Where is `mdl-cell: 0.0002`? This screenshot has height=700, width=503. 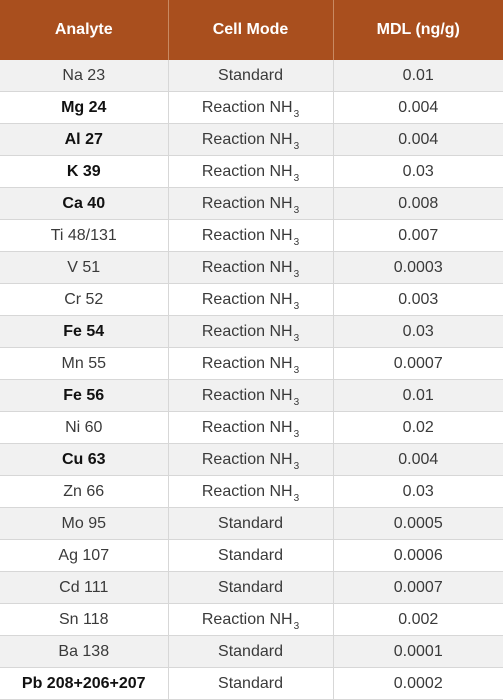 mdl-cell: 0.0002 is located at coordinates (418, 683).